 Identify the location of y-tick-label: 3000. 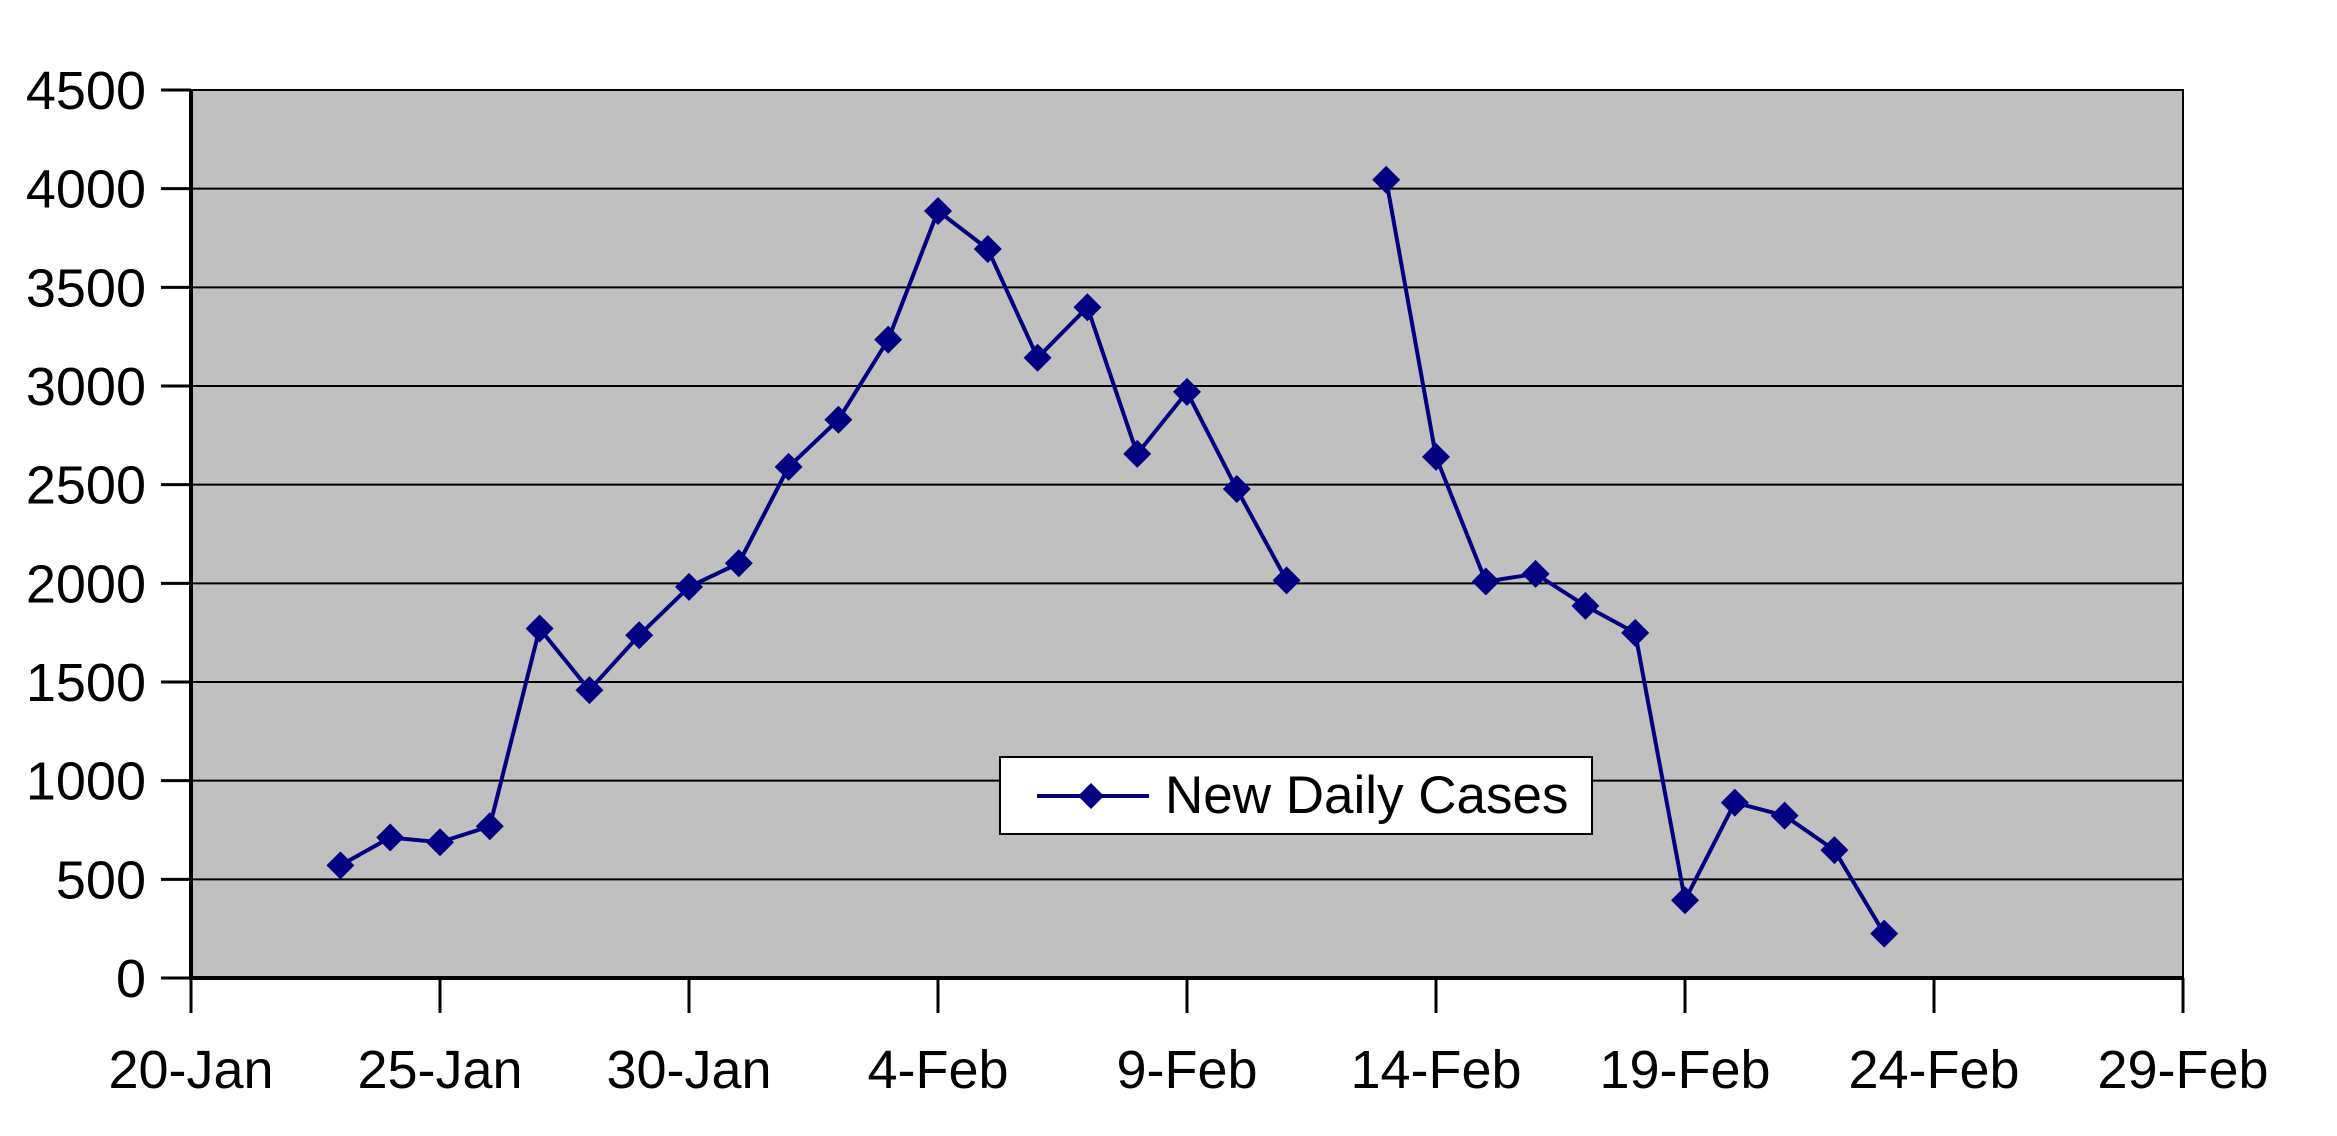
(86, 387).